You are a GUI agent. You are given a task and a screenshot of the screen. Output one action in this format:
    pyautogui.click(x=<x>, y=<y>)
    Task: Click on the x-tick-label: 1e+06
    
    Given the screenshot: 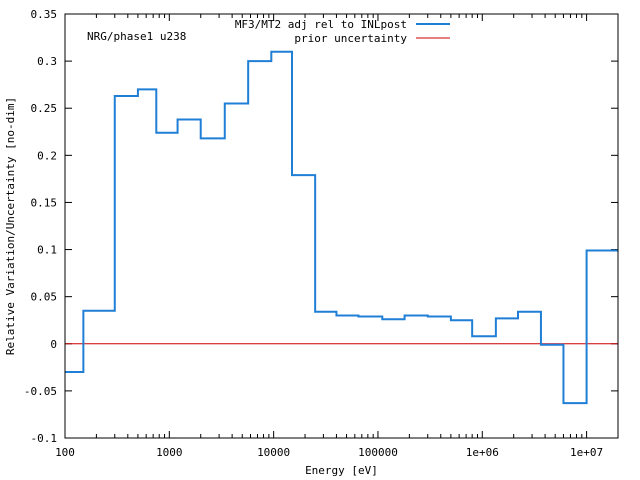 What is the action you would take?
    pyautogui.click(x=482, y=452)
    